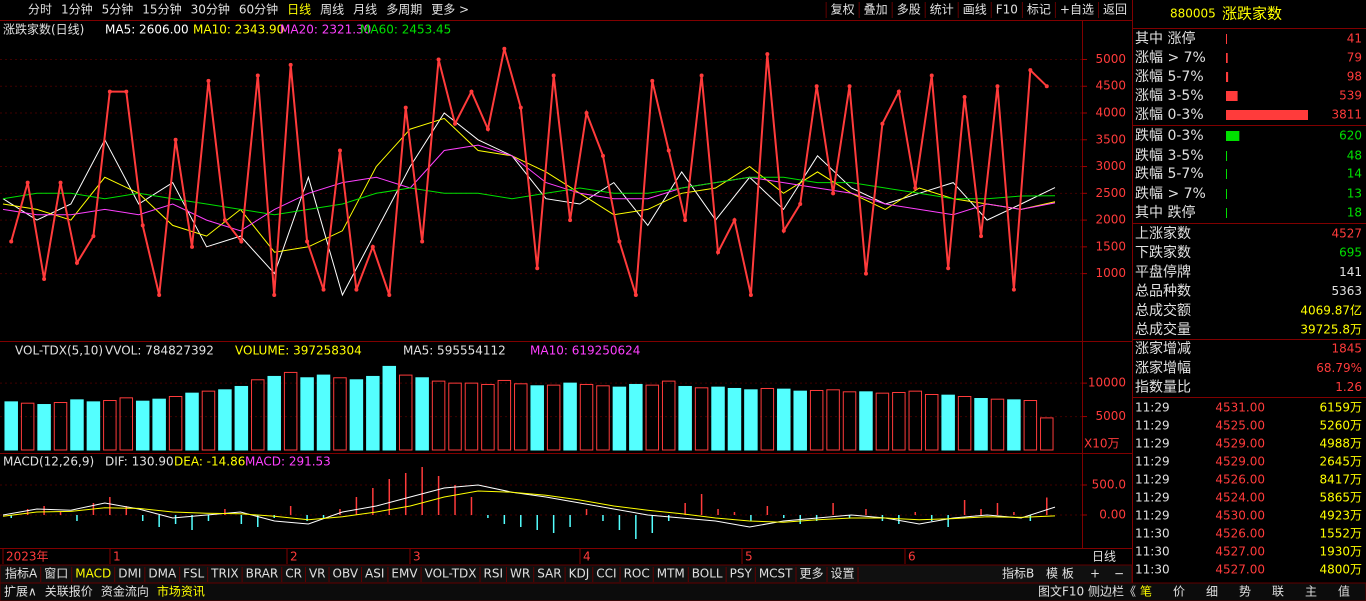 This screenshot has height=601, width=1366. Describe the element at coordinates (749, 557) in the screenshot. I see `time-label: 5` at that location.